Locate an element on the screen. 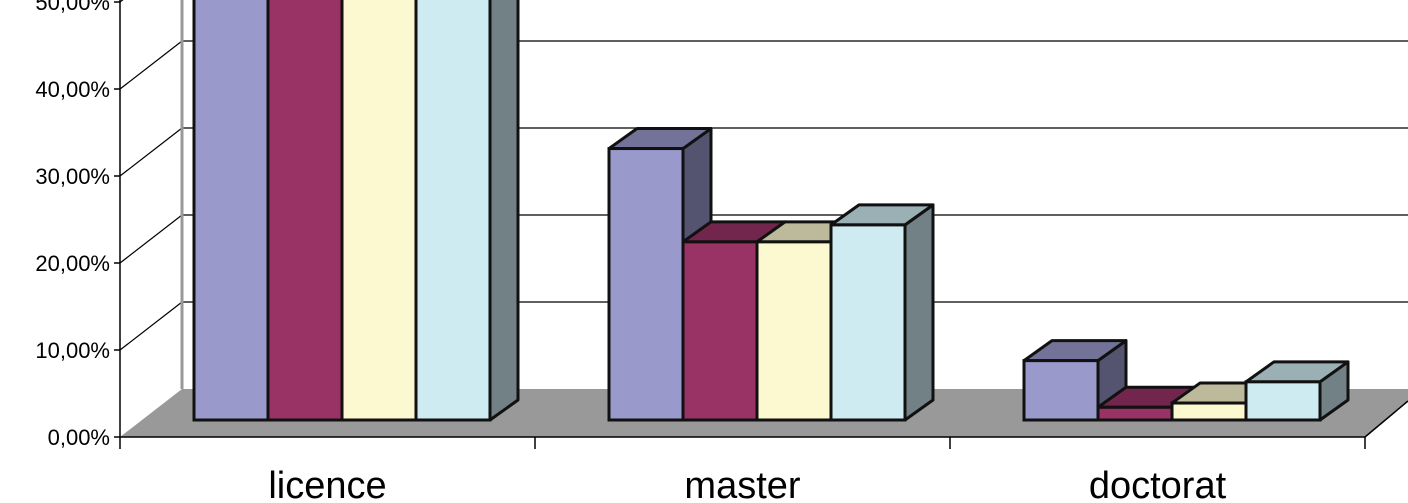  y-tick-label-4: 40,00% is located at coordinates (72, 89).